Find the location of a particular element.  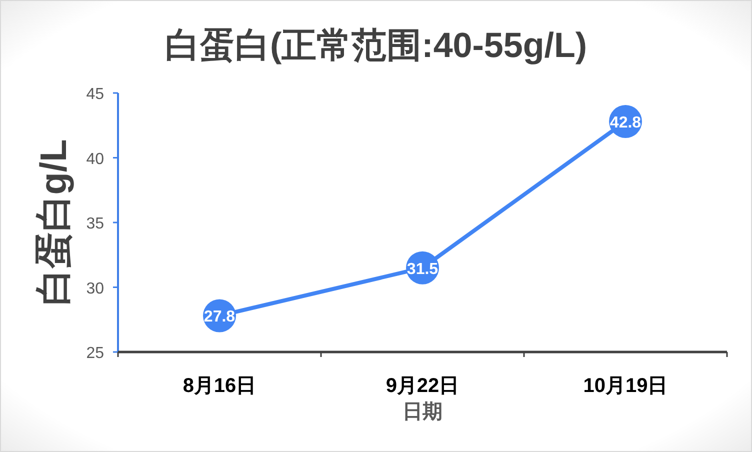

y-tick-label: 35 is located at coordinates (95, 224).